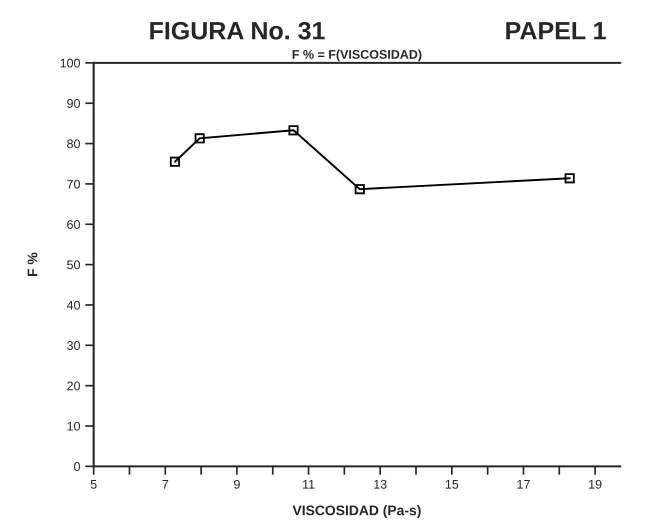 The width and height of the screenshot is (646, 524). Describe the element at coordinates (70, 63) in the screenshot. I see `y-tick-label: 100` at that location.